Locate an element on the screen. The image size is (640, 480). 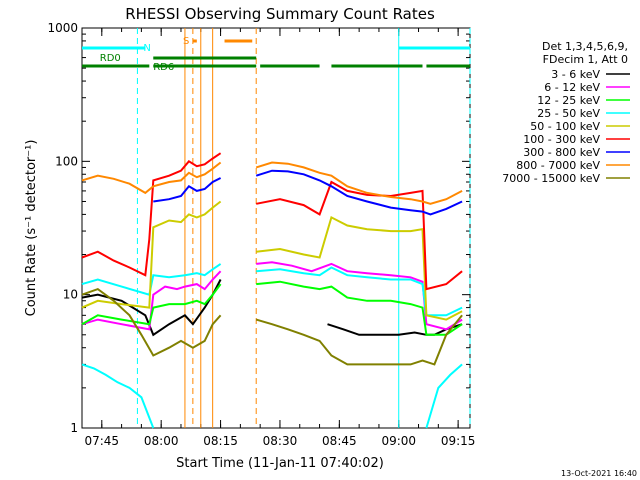
legend-label: 6 - 12 keV is located at coordinates (572, 87).